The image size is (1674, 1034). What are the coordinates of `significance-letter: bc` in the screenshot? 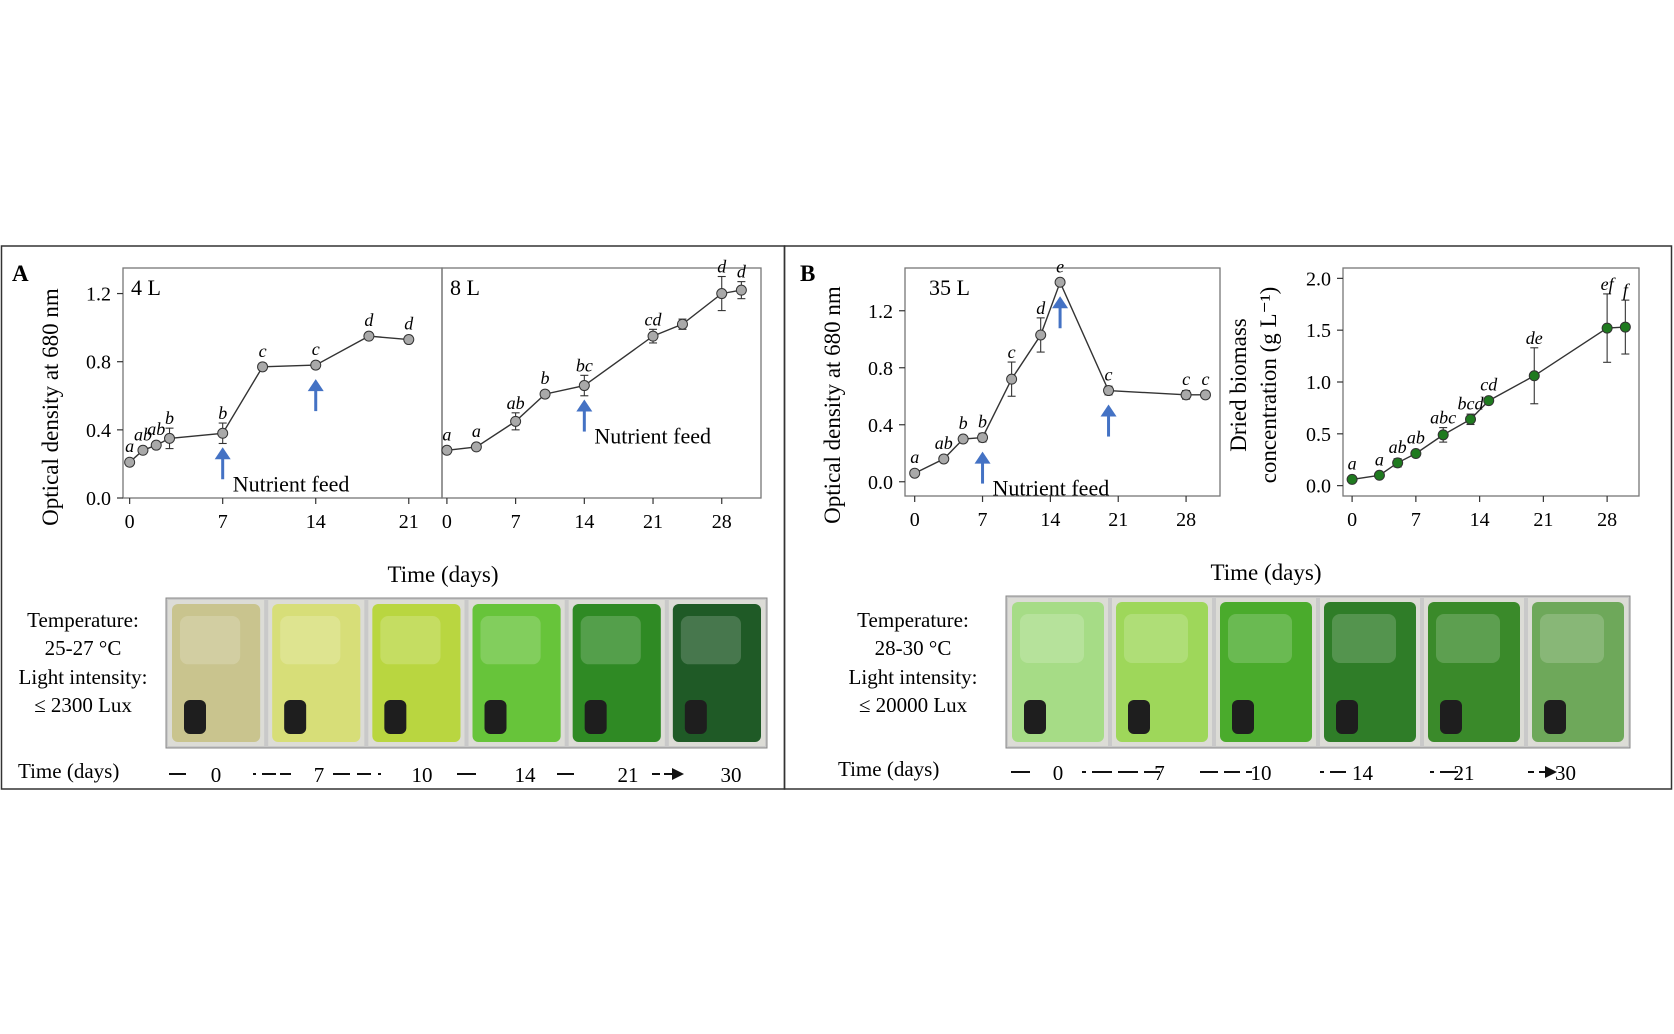 It's located at (584, 365).